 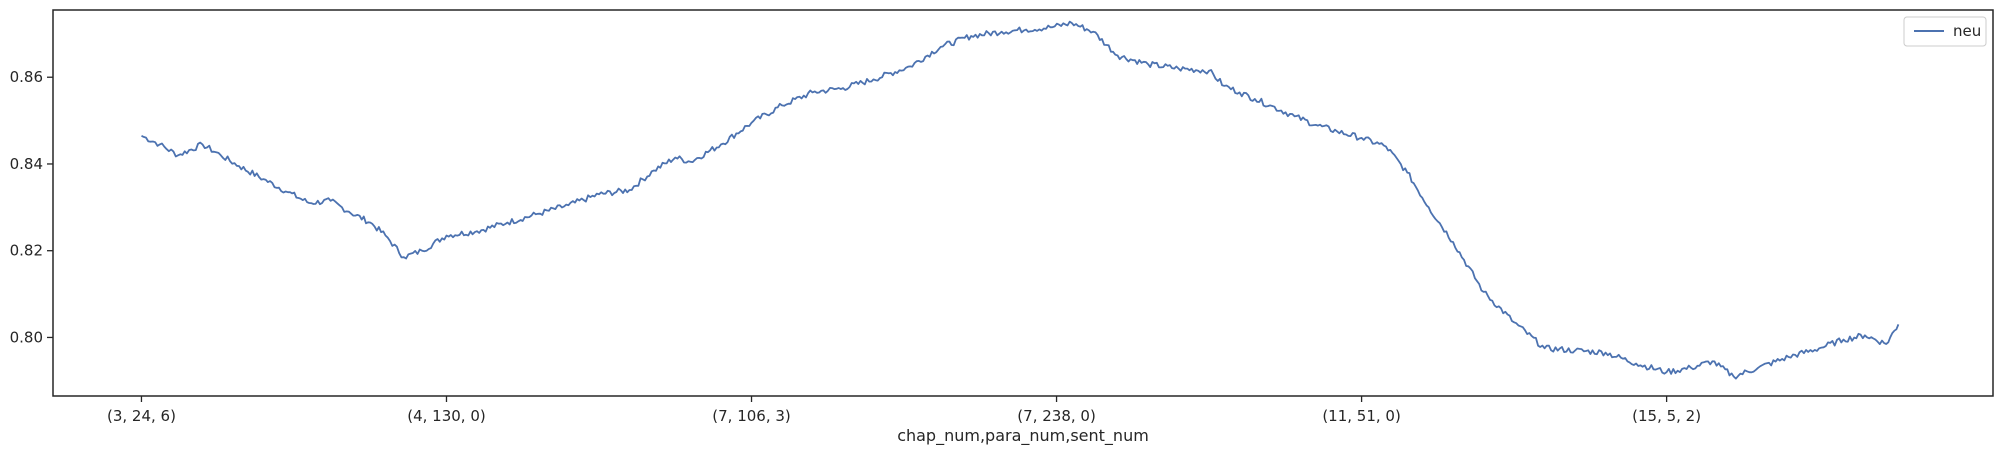 What do you see at coordinates (1023, 436) in the screenshot?
I see `x-axis-title: chap_num,para_num,sent_num` at bounding box center [1023, 436].